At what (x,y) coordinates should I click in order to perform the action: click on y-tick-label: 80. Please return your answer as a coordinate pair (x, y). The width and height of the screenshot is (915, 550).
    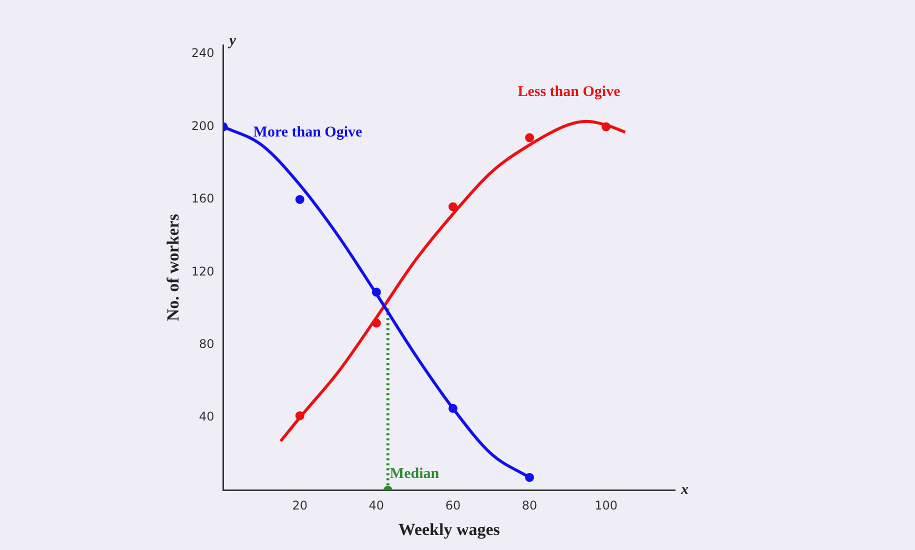
    Looking at the image, I should click on (206, 343).